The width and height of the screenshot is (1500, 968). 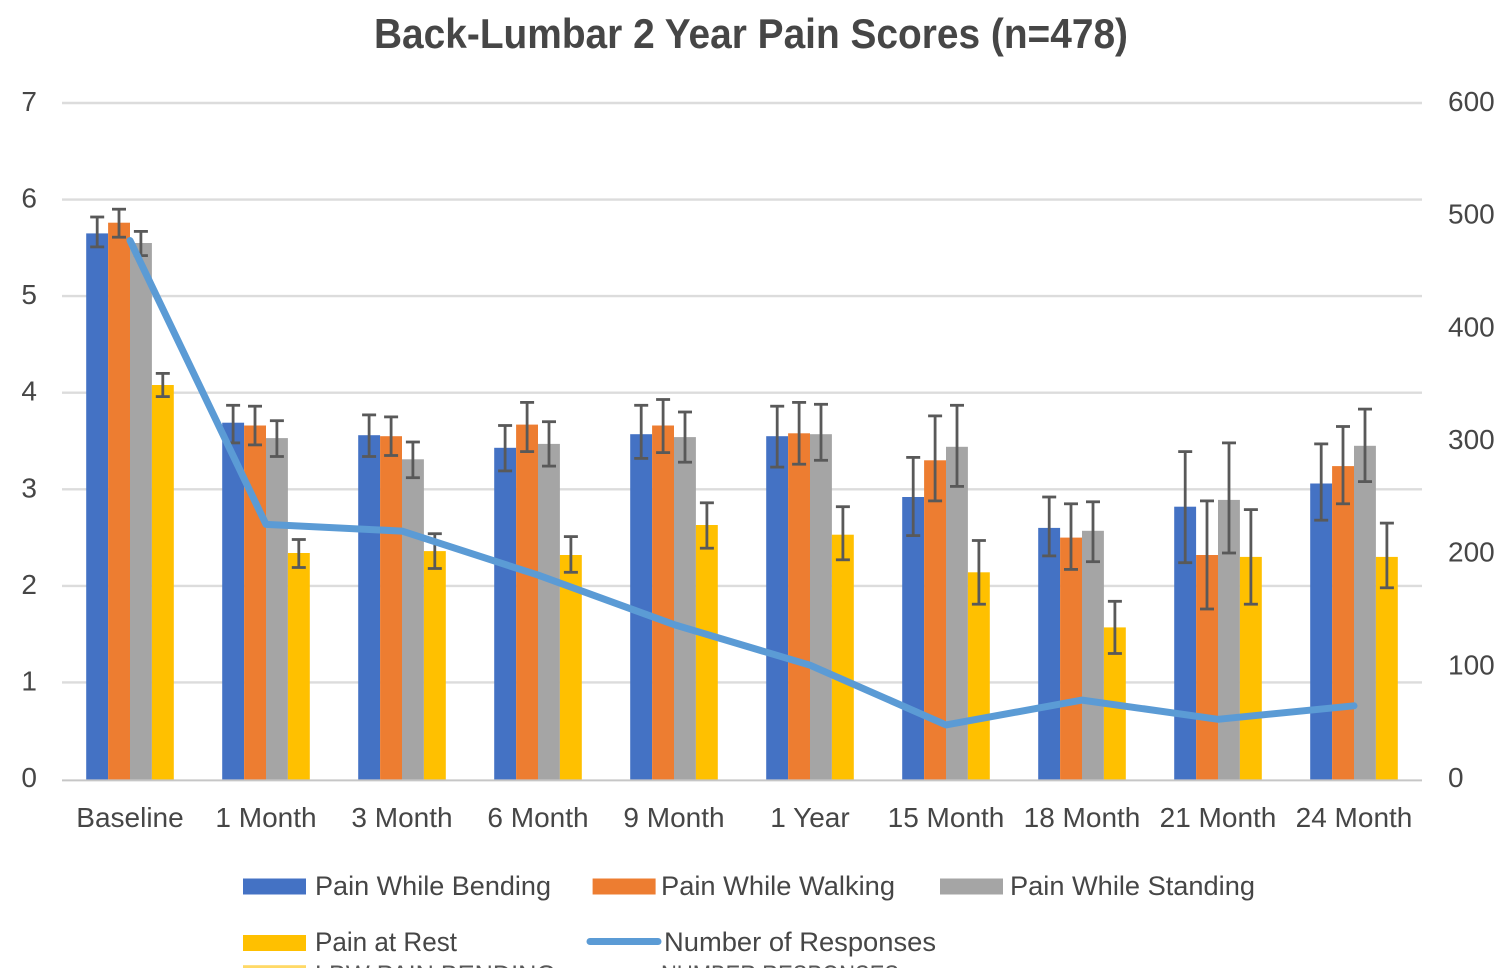 What do you see at coordinates (1471, 101) in the screenshot?
I see `svg-text: 600` at bounding box center [1471, 101].